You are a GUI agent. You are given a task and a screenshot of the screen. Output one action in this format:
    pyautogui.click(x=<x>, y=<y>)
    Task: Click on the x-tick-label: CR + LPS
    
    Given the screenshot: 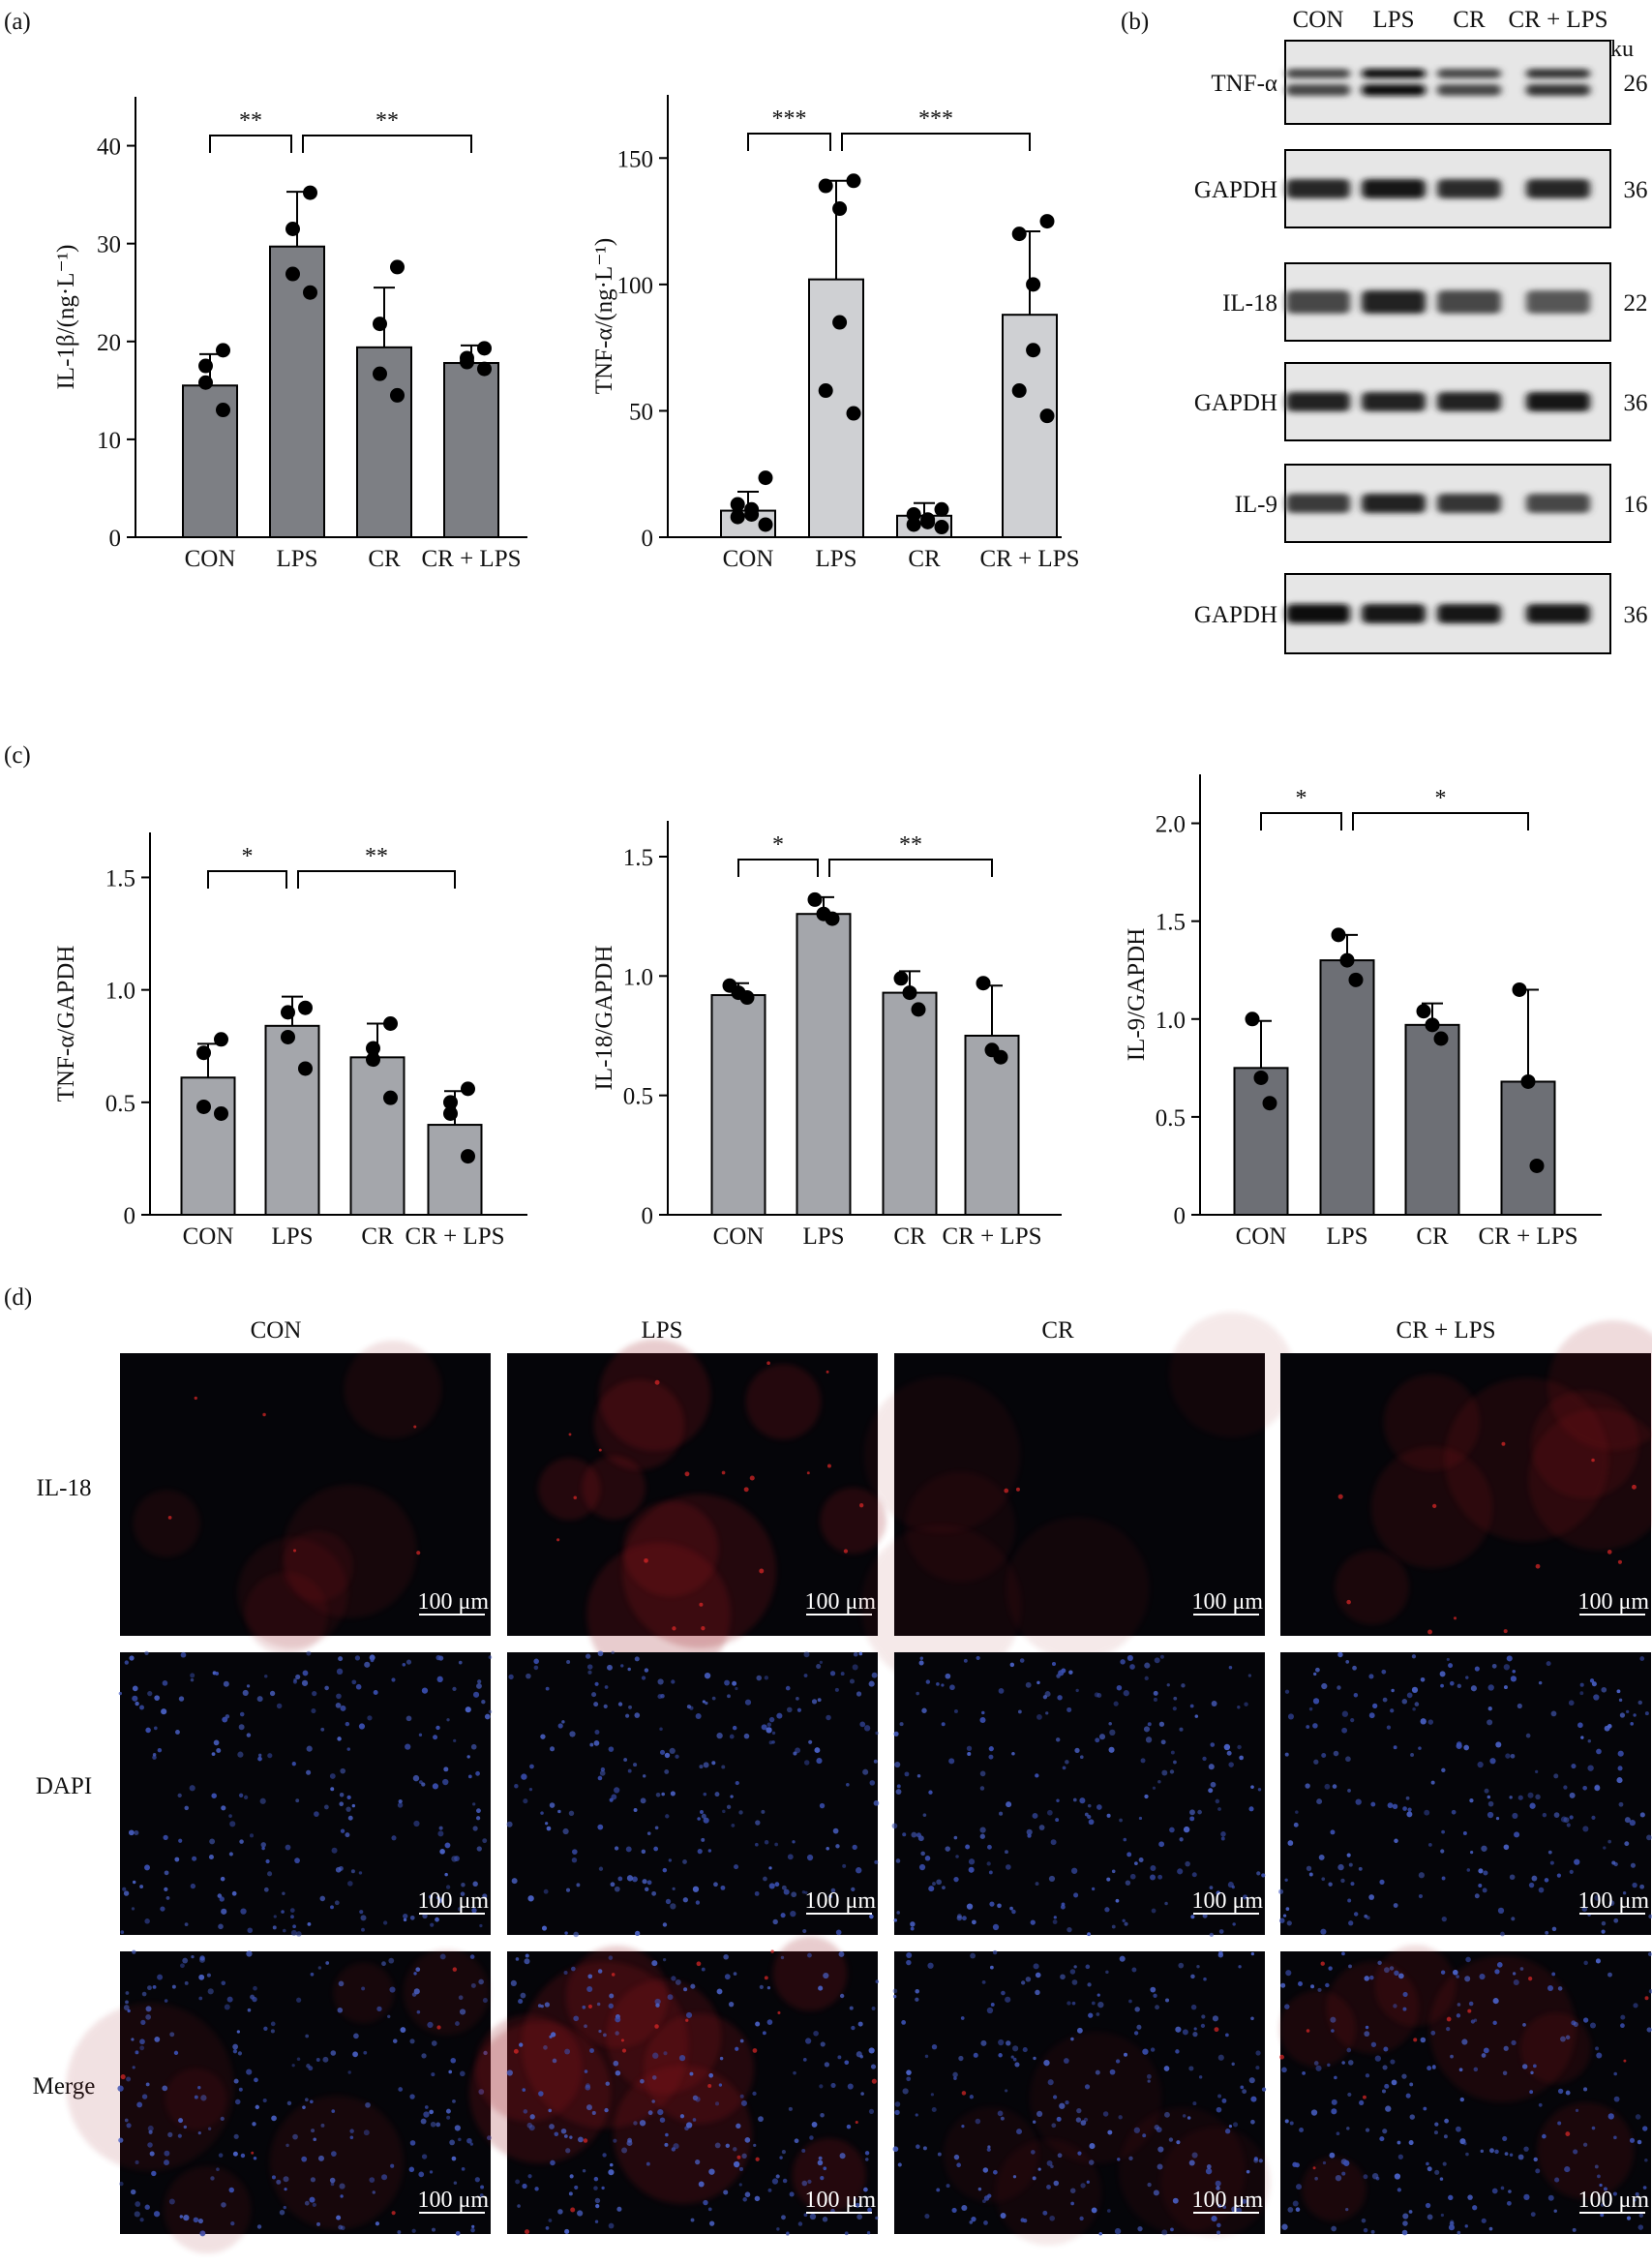 What is the action you would take?
    pyautogui.click(x=455, y=1236)
    